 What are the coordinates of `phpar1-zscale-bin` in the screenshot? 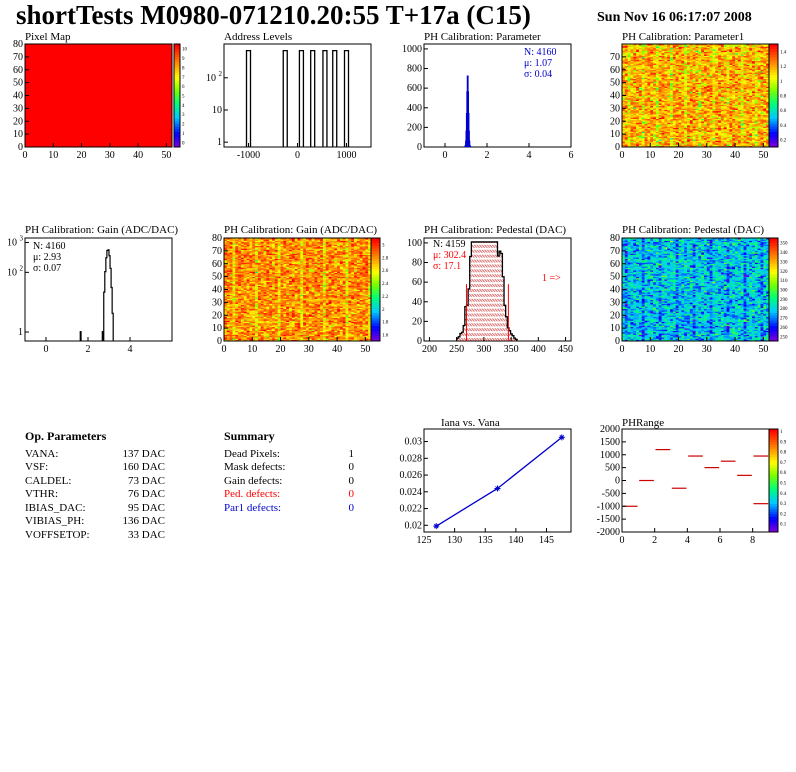 It's located at (773, 141).